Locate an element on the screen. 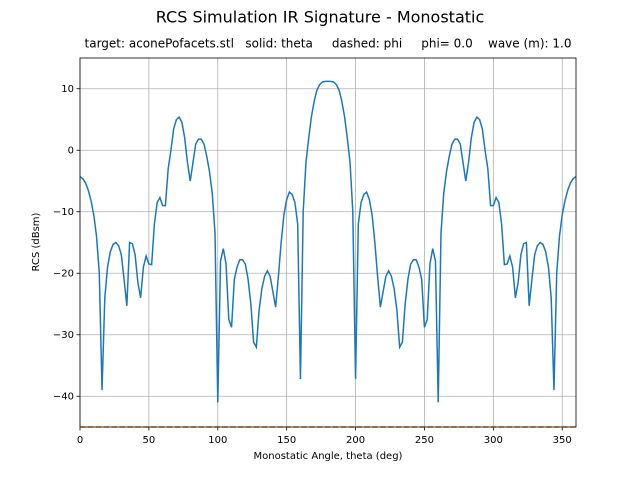 This screenshot has width=640, height=480. y-tick-label: −10 is located at coordinates (63, 212).